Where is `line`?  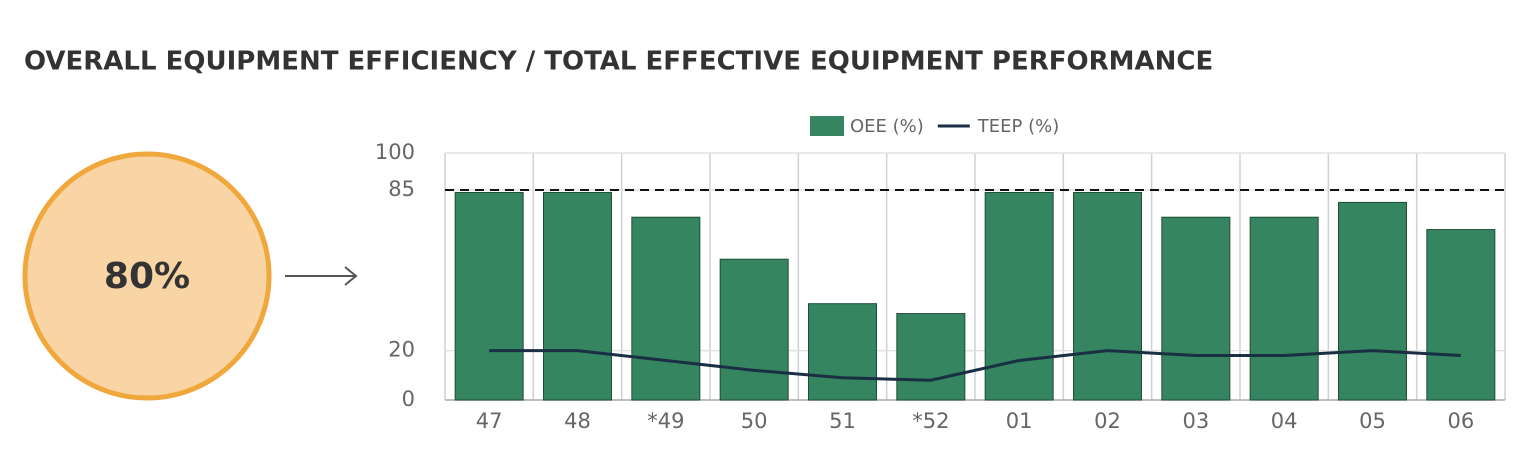
line is located at coordinates (975, 365).